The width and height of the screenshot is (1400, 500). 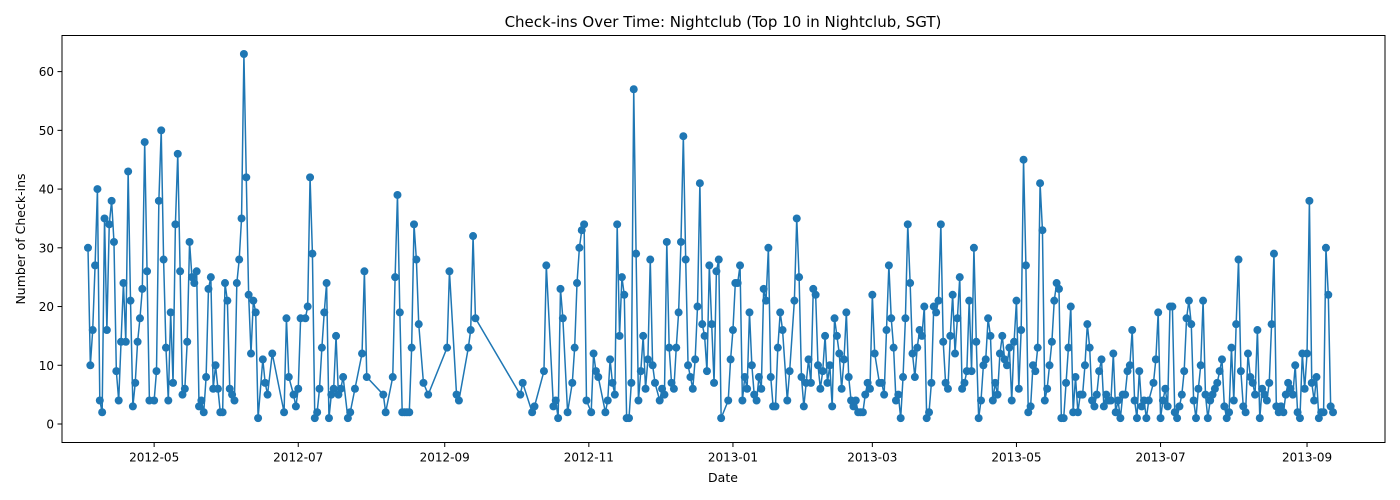 I want to click on y-axis: 0 10 20 30 40 50 60, so click(x=50, y=248).